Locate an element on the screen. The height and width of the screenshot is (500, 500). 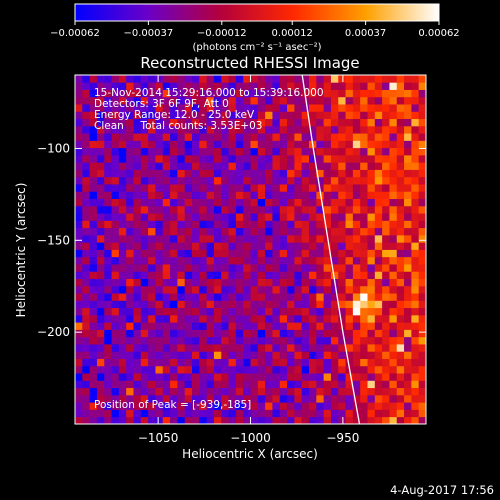
x-axis-label: Heliocentric X (arcsec) is located at coordinates (250, 454).